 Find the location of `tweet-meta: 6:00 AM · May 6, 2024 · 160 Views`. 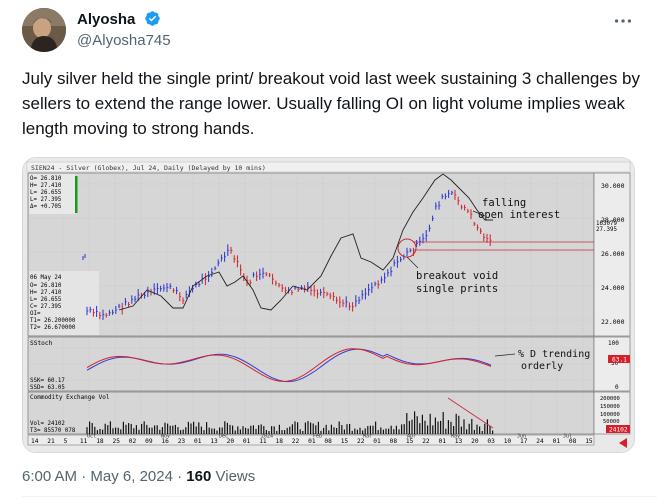

tweet-meta: 6:00 AM · May 6, 2024 · 160 Views is located at coordinates (138, 476).